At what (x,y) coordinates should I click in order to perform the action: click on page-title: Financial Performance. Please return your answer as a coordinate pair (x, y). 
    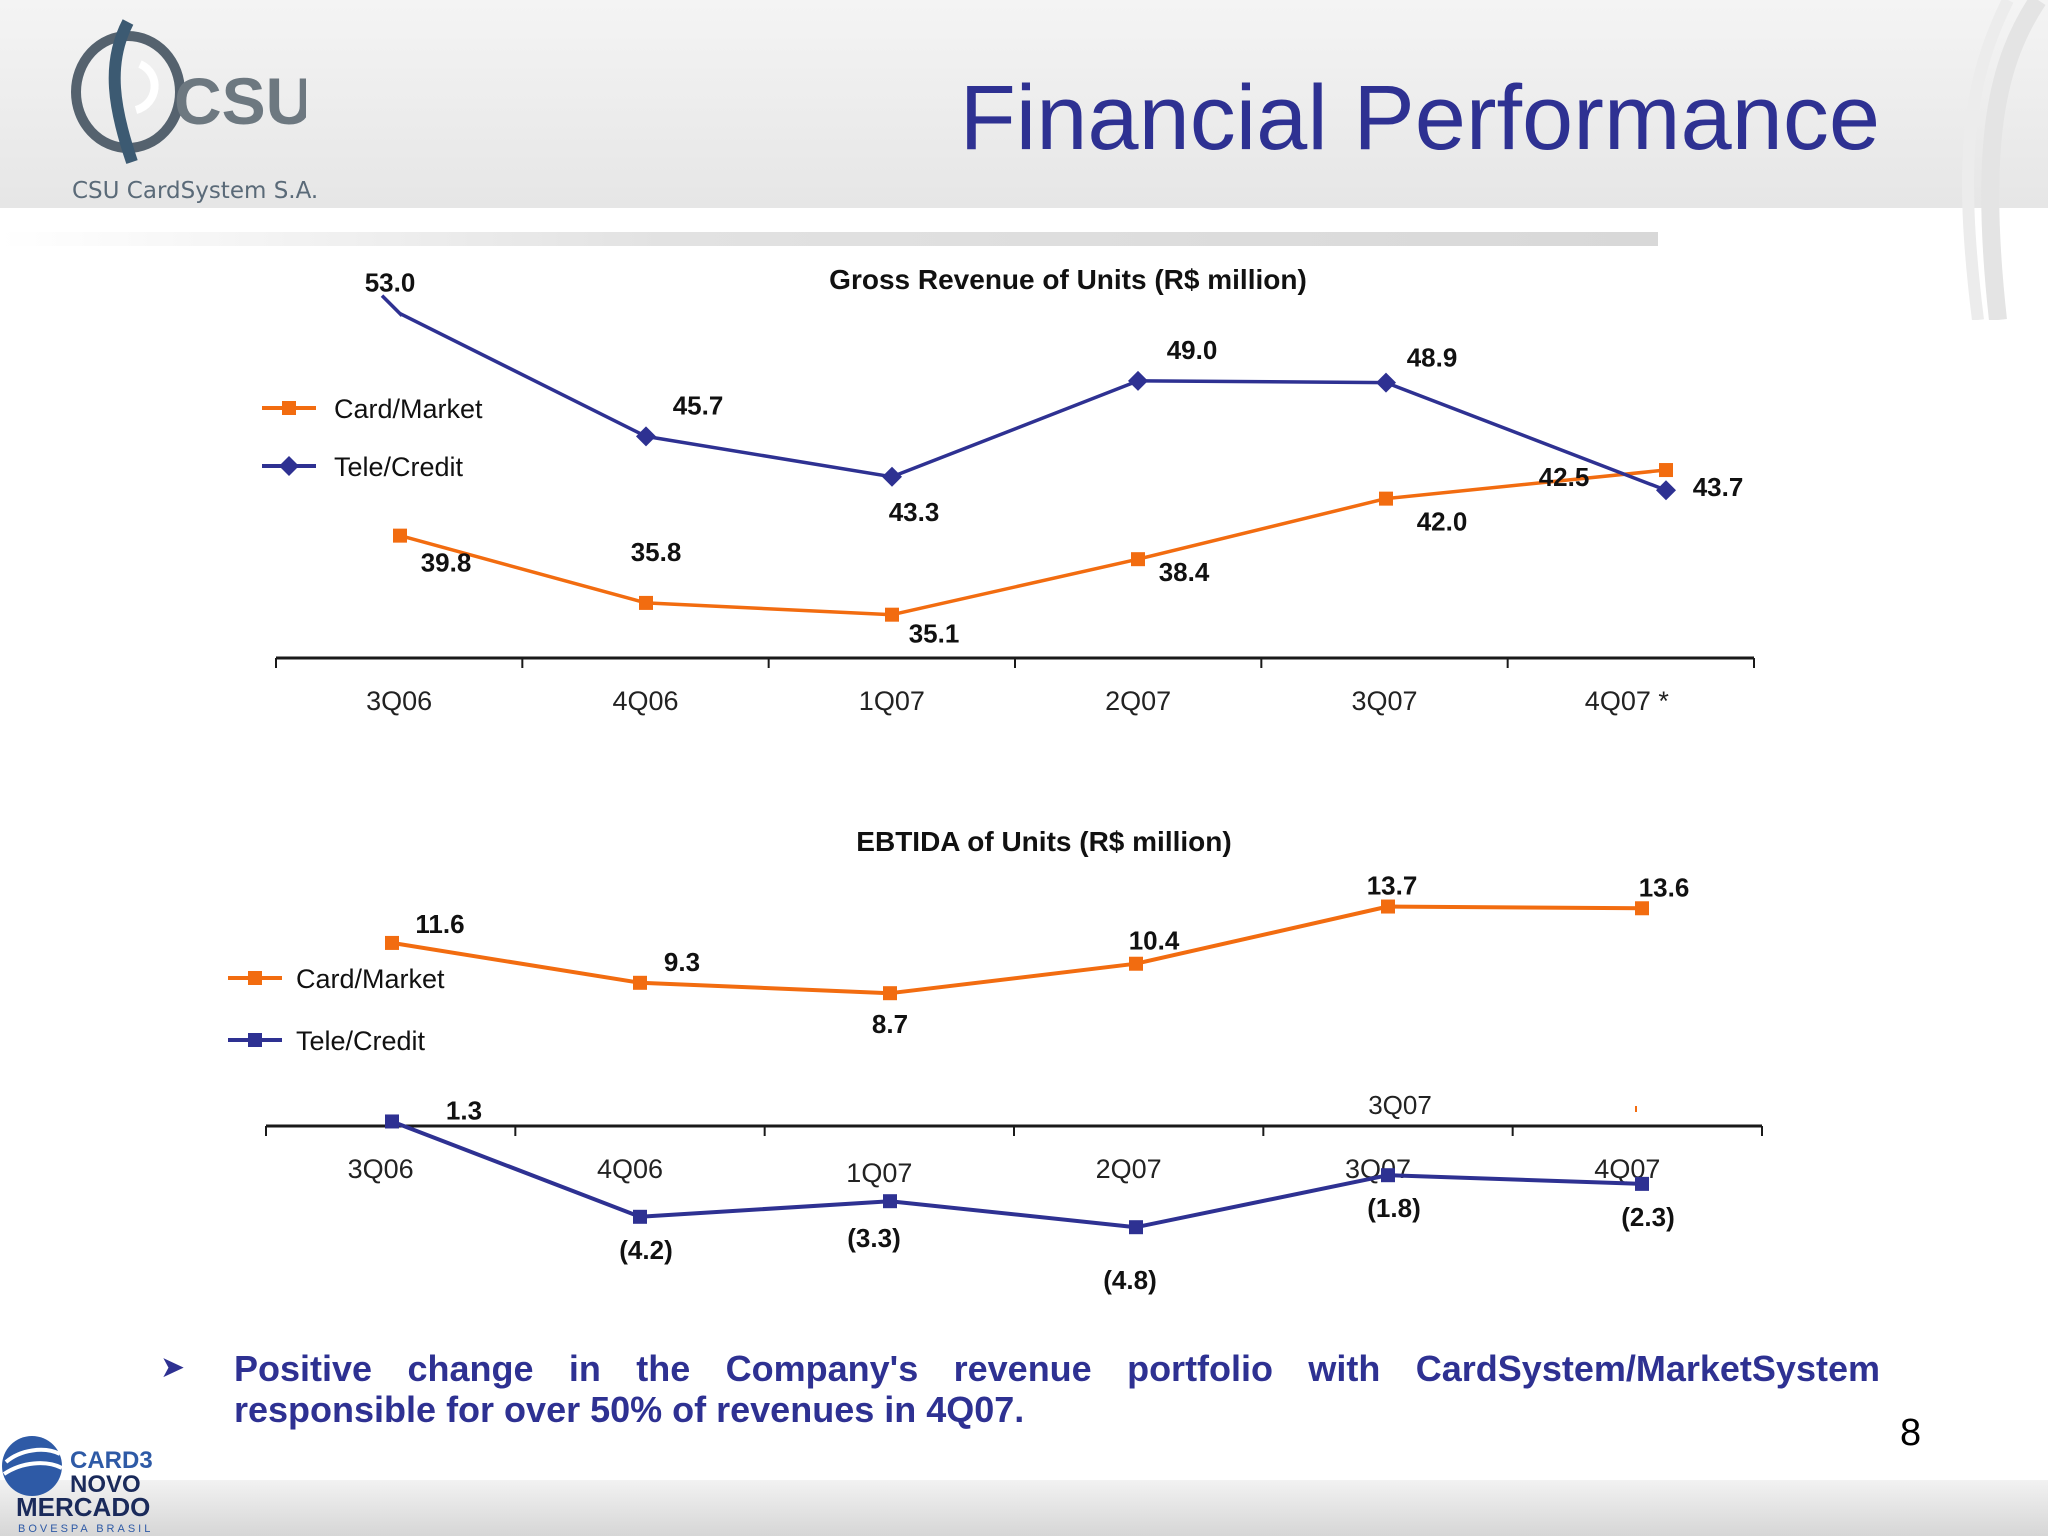
    Looking at the image, I should click on (1419, 118).